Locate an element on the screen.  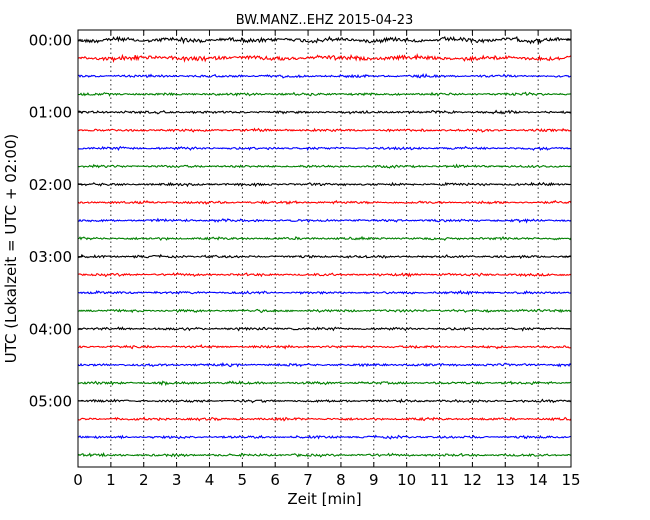
y-tick-label: 01:00 is located at coordinates (50, 113).